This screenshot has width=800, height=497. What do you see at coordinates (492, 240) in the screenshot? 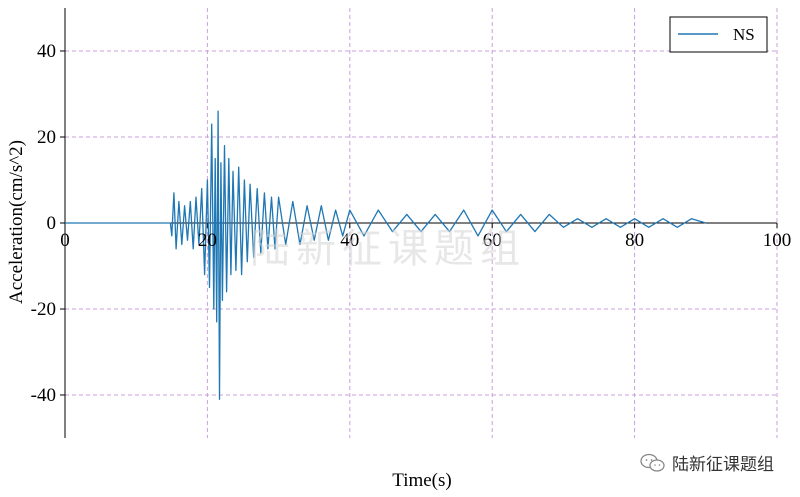
I see `x-tick-label: 60` at bounding box center [492, 240].